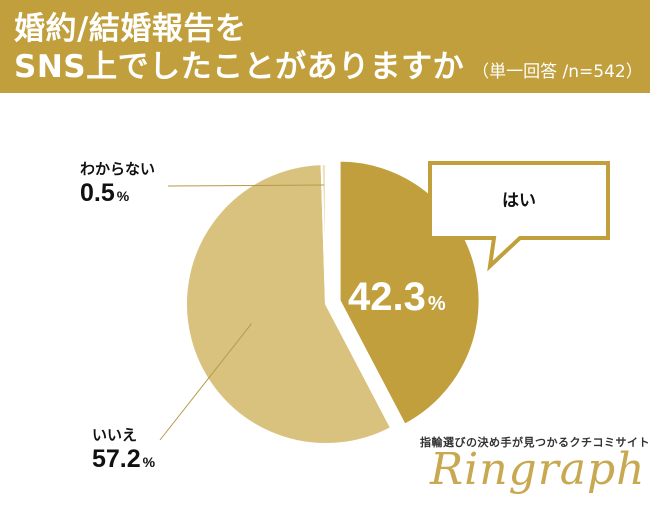  I want to click on leader-line-unknown, so click(246, 185).